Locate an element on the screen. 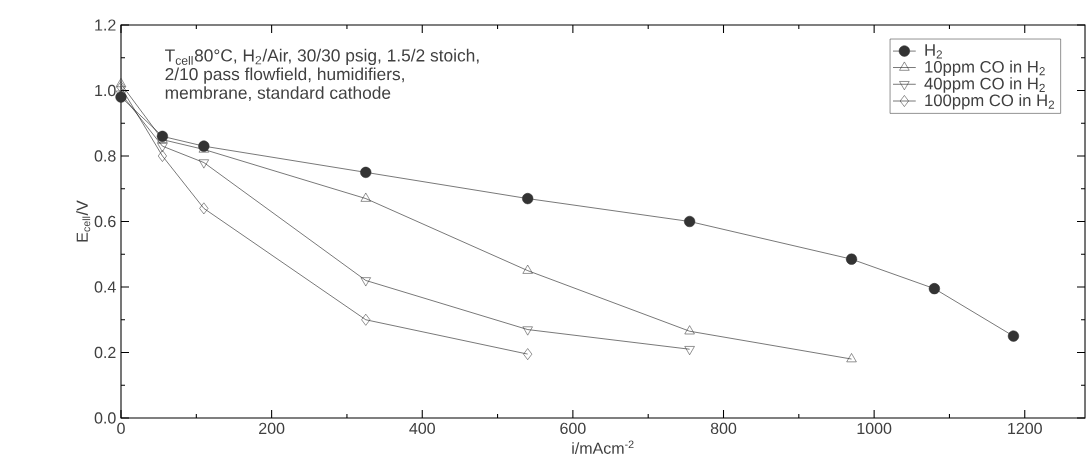 This screenshot has height=475, width=1089. legend-label: 10ppm CO in H$_{2}$ is located at coordinates (985, 68).